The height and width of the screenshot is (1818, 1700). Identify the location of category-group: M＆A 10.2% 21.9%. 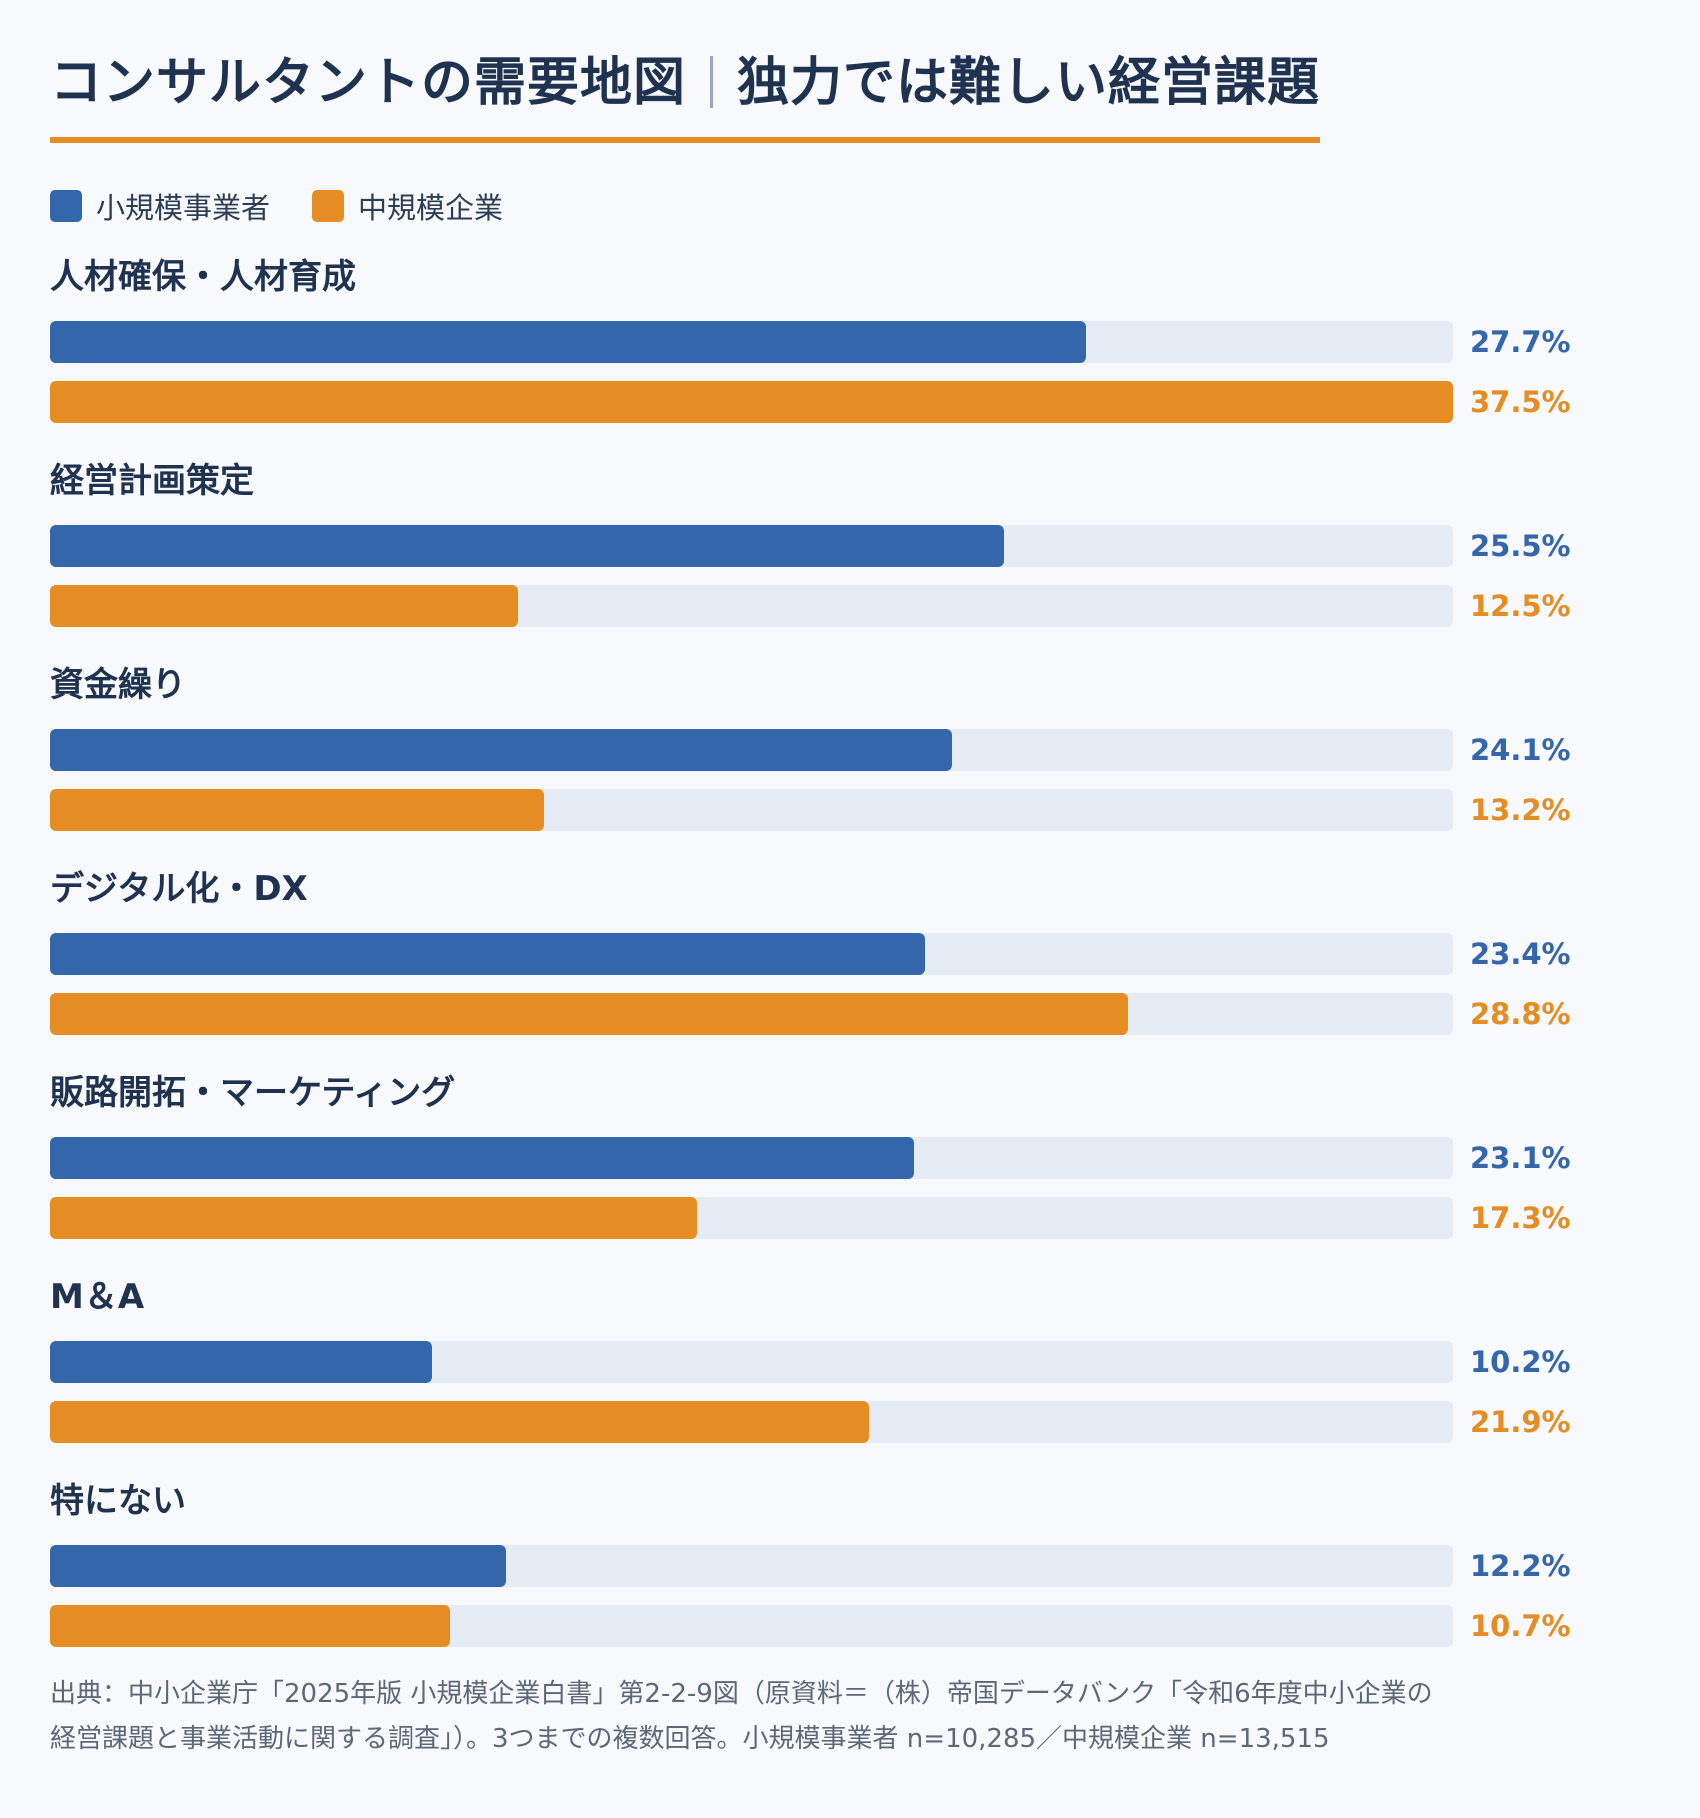
(850, 1360).